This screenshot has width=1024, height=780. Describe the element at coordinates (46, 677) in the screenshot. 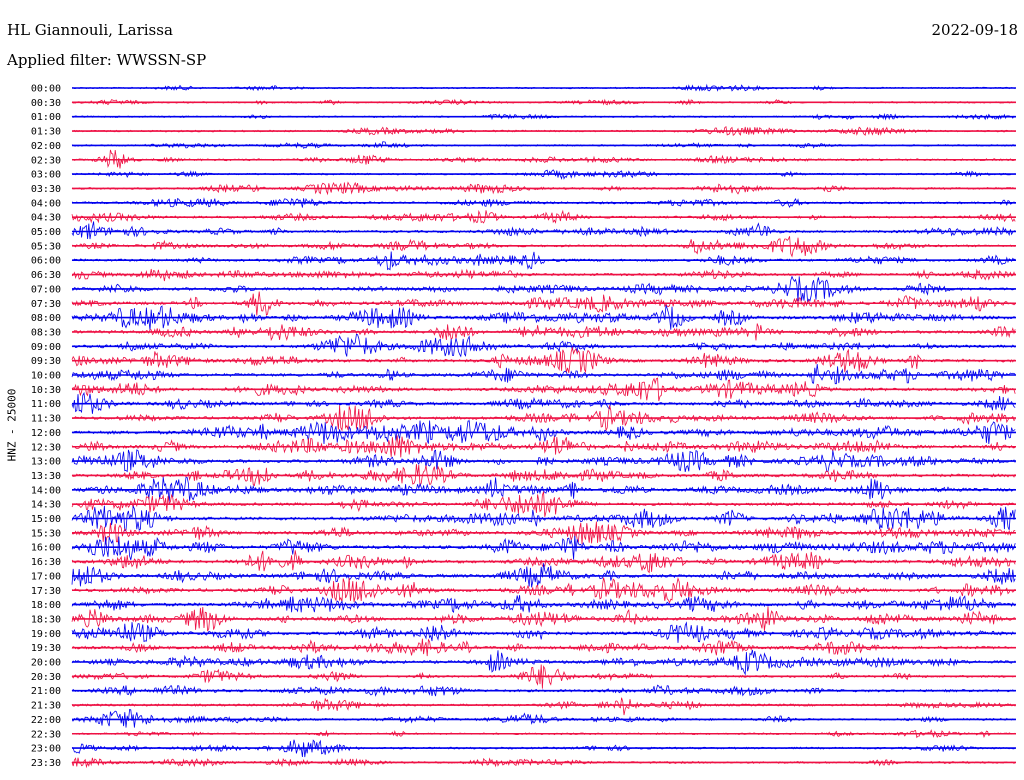

I see `time-label: 20:30` at that location.